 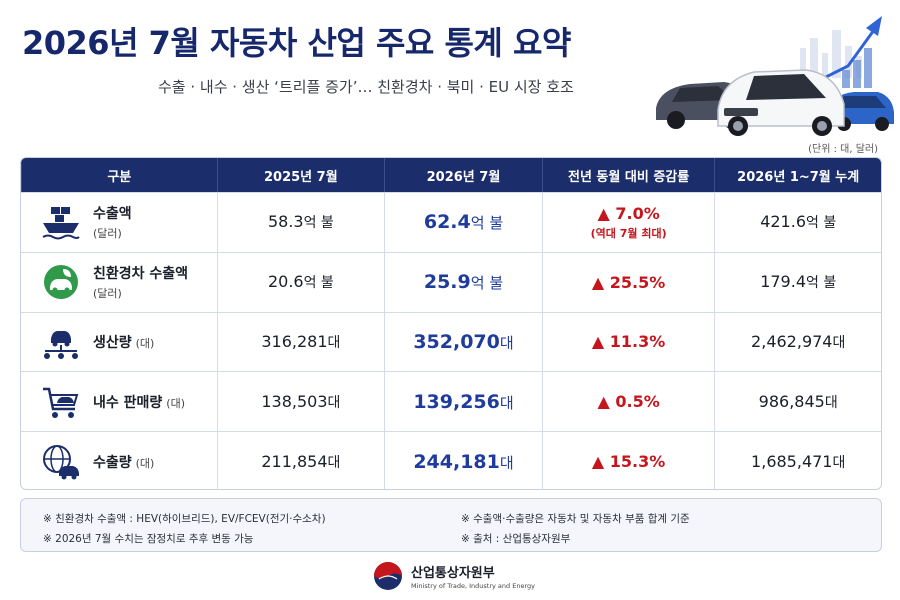 What do you see at coordinates (285, 222) in the screenshot?
I see `value-2025: 58.3` at bounding box center [285, 222].